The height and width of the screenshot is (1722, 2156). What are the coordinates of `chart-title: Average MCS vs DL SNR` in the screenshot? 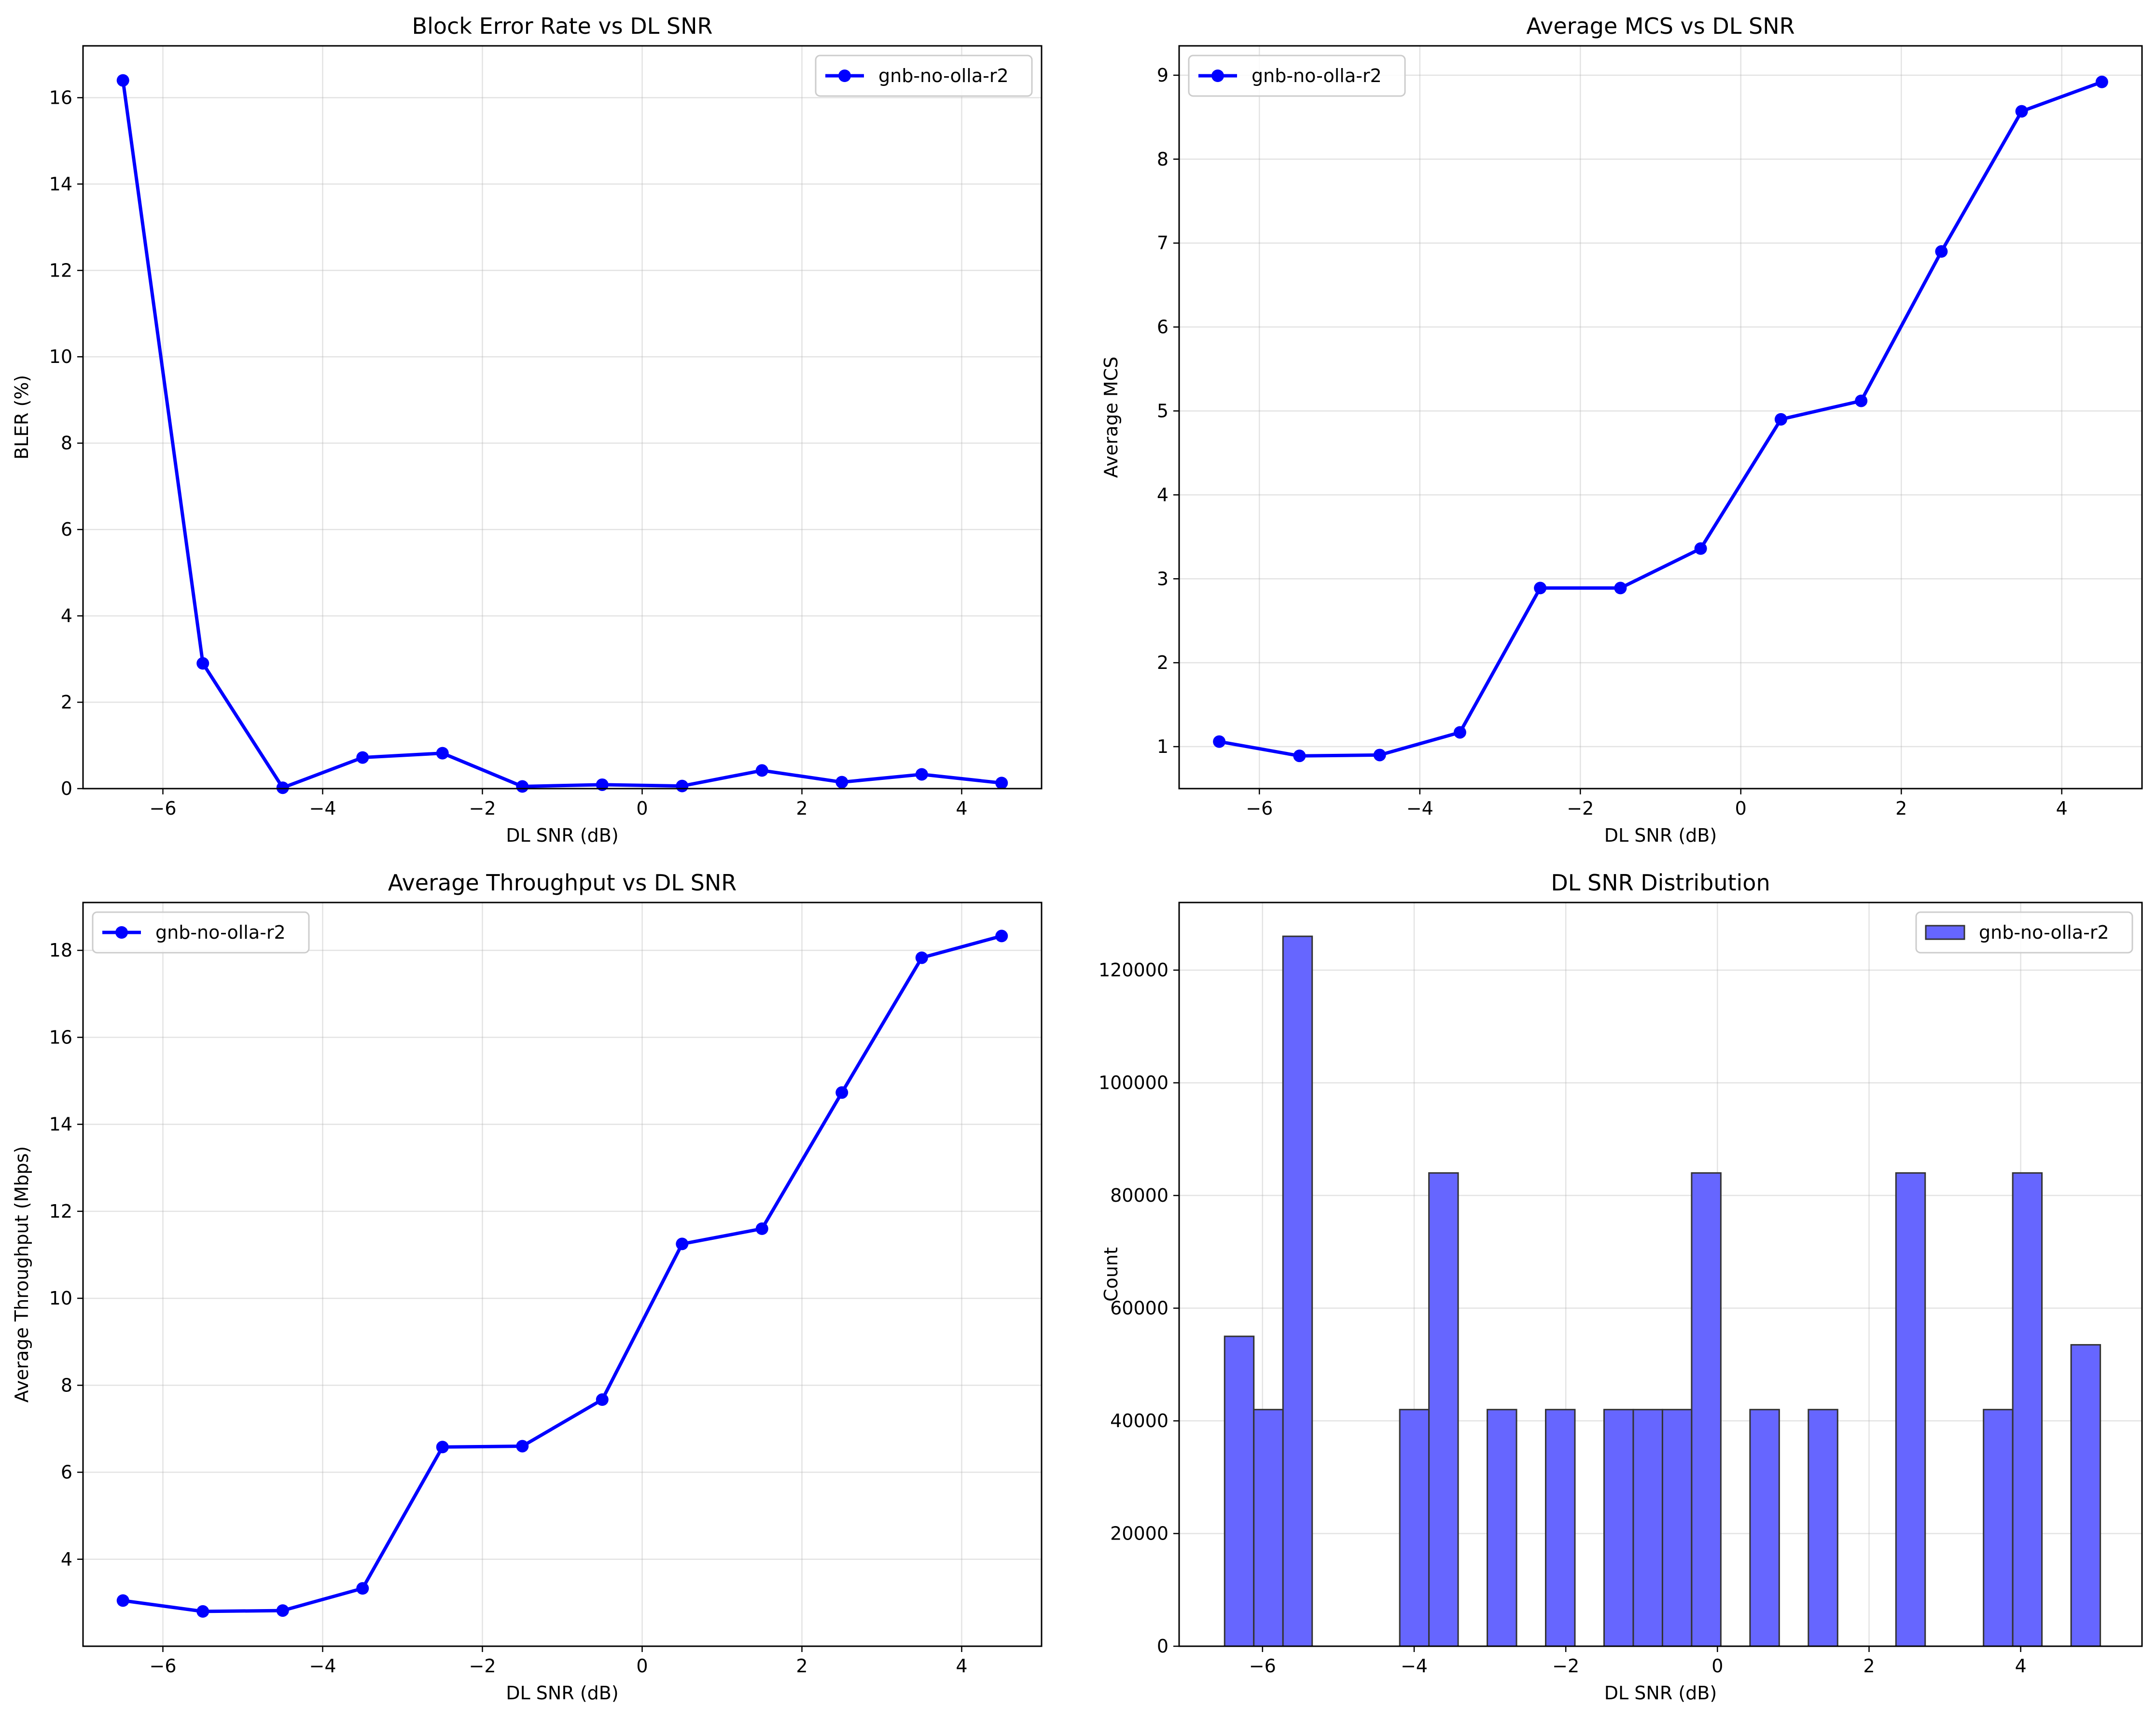 It's located at (1660, 26).